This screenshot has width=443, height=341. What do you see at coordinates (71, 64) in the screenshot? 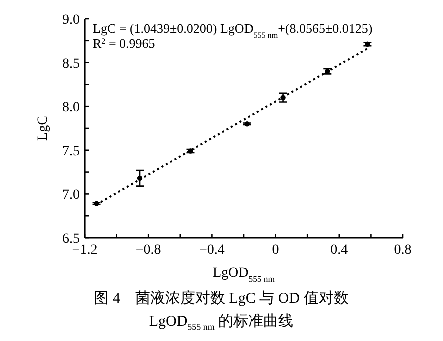
I see `y-tick-label: 8.5` at bounding box center [71, 64].